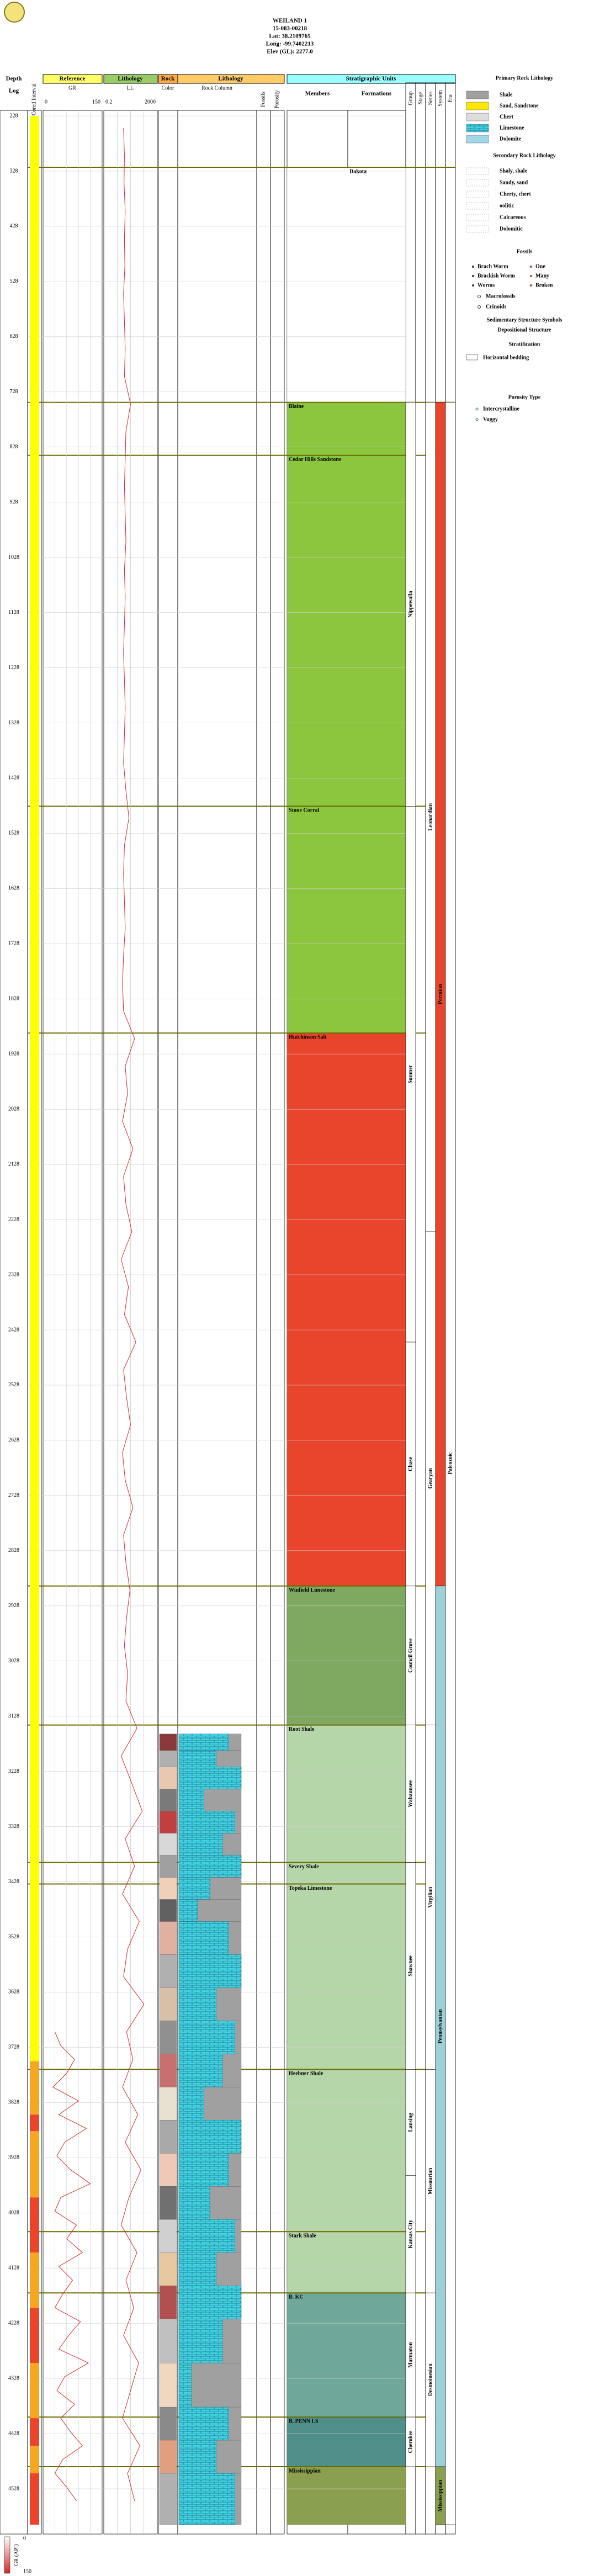 The image size is (589, 2576). I want to click on strat-label: Cherokee, so click(410, 2441).